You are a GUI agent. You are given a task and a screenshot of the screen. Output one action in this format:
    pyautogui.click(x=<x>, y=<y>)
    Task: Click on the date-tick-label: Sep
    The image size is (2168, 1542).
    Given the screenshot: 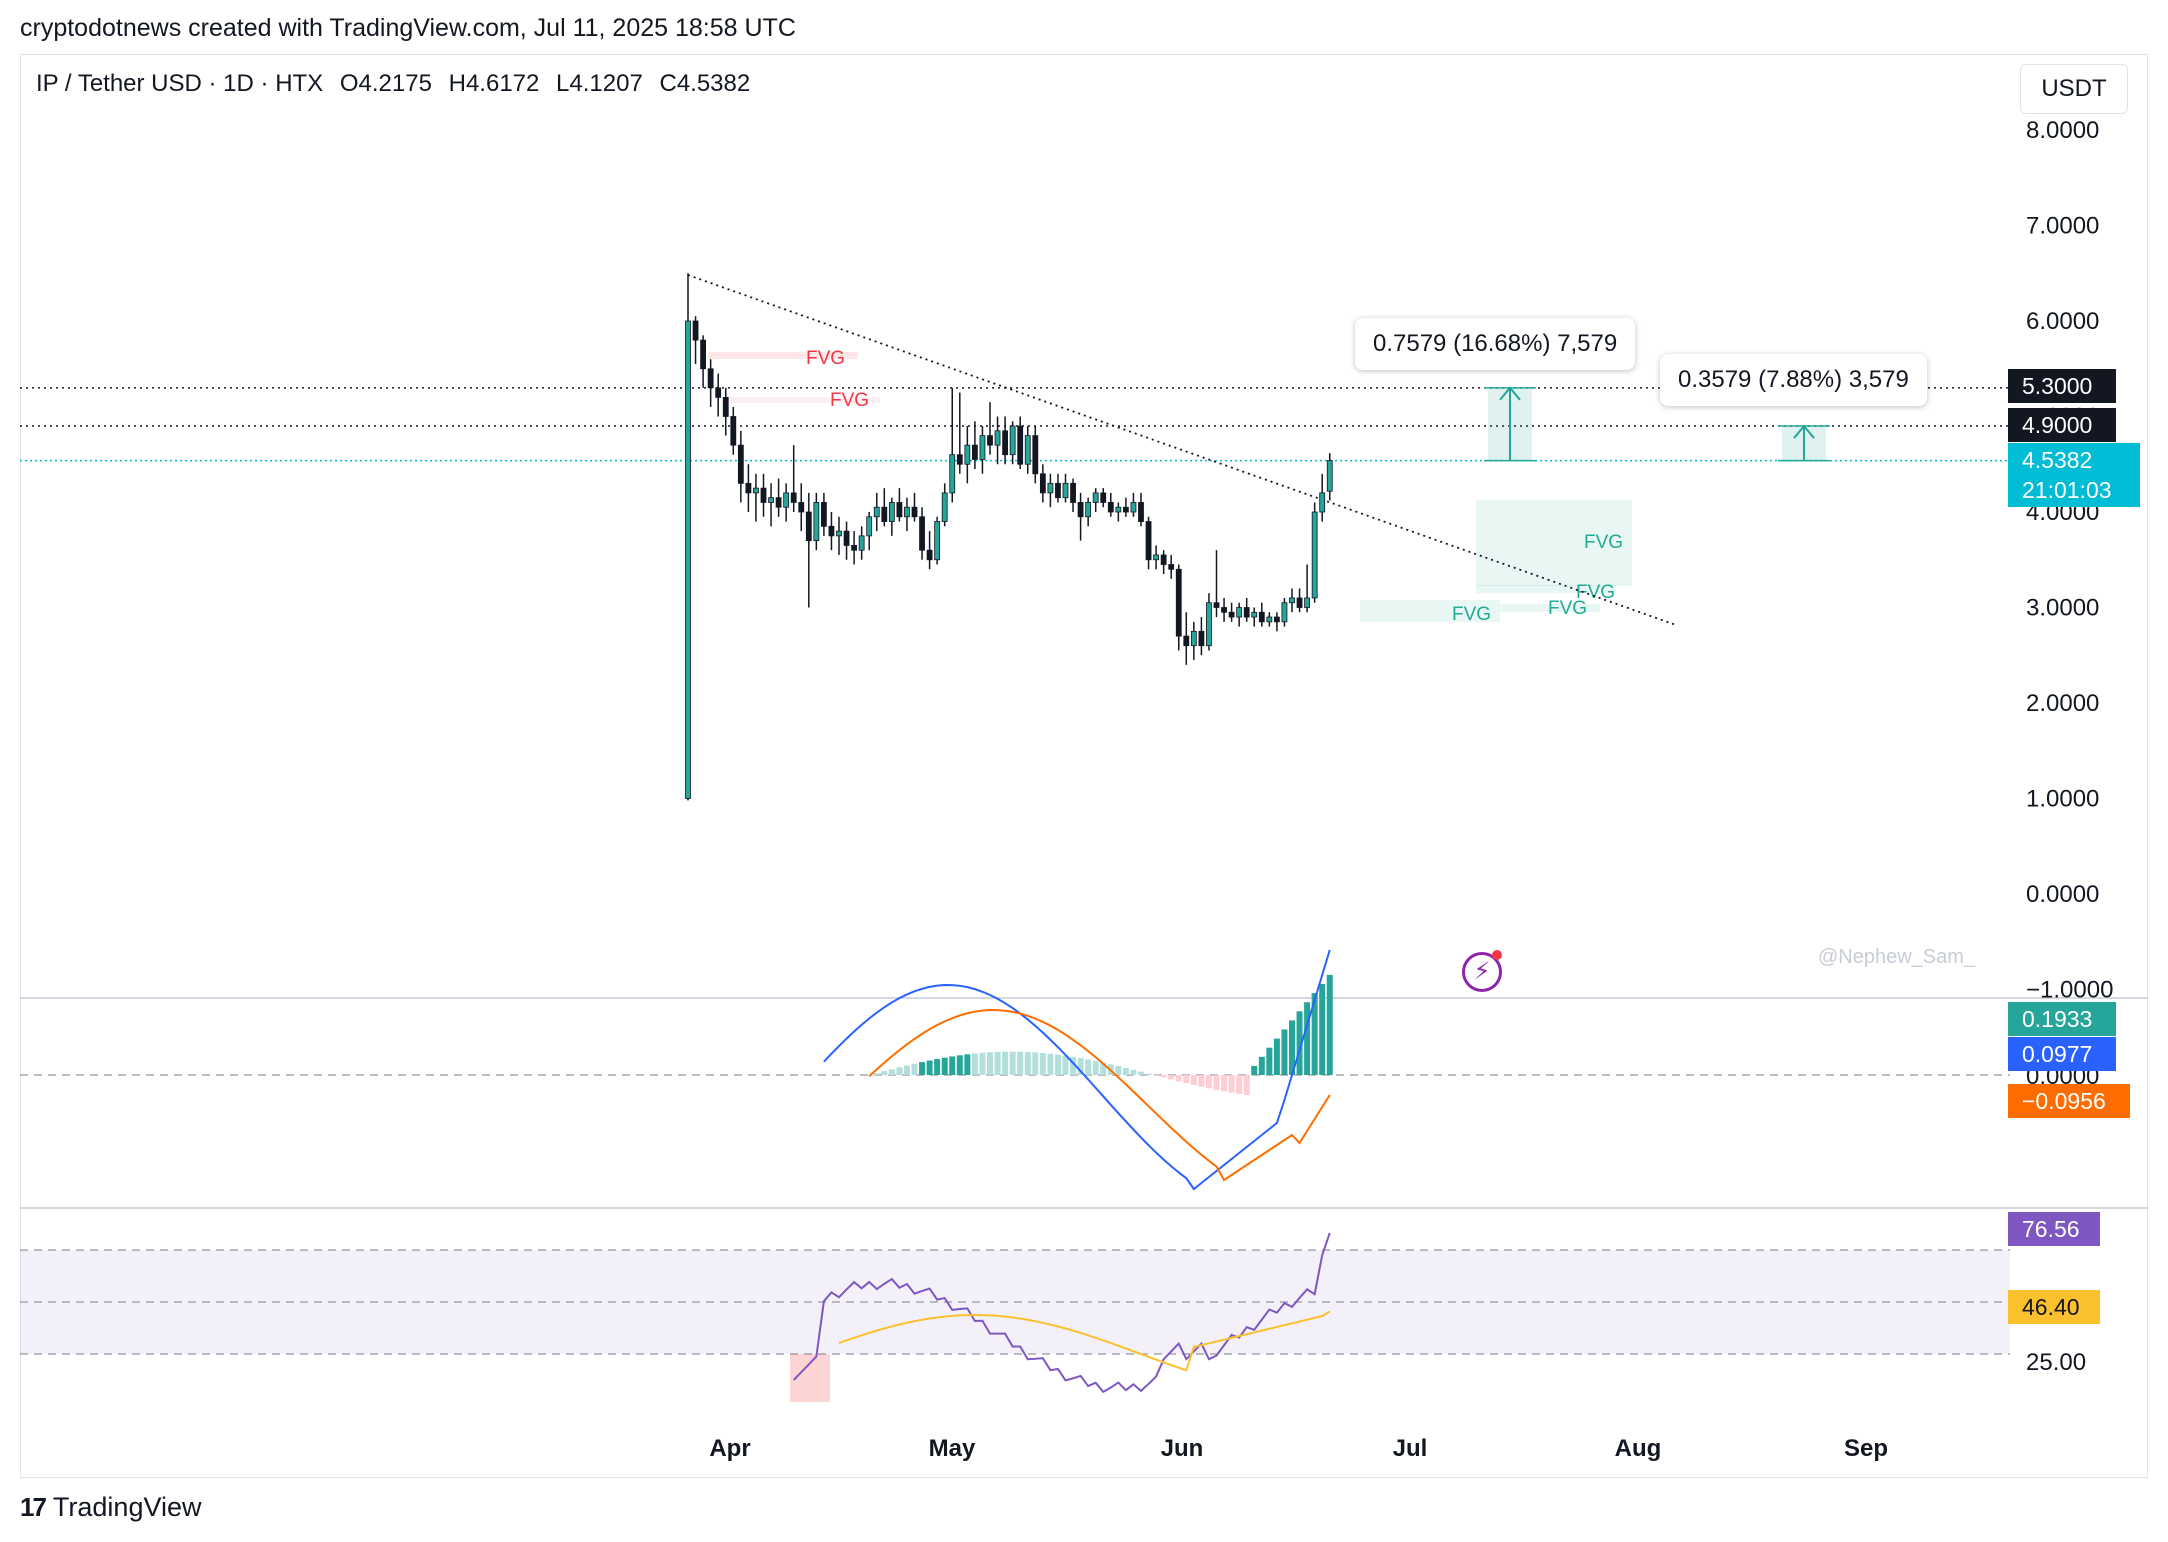 What is the action you would take?
    pyautogui.click(x=1866, y=1448)
    